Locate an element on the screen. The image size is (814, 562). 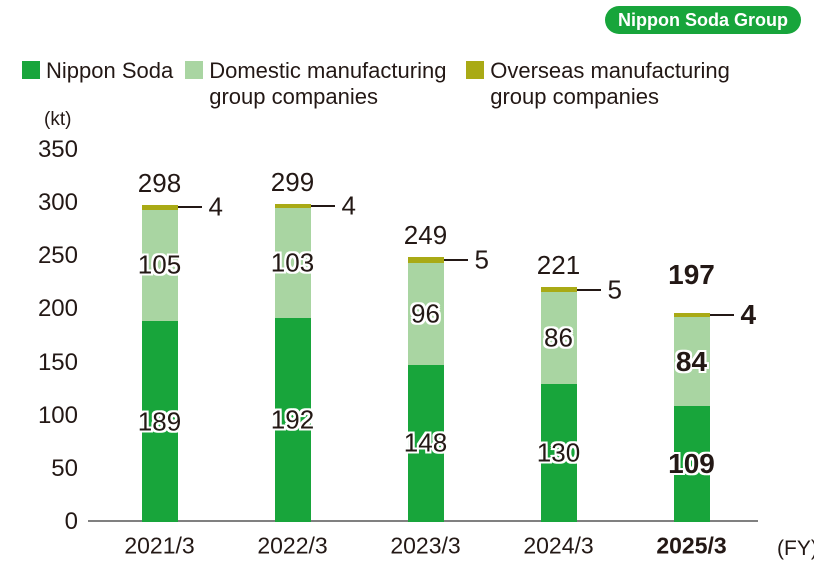
y-axis-unit-label: (kt) is located at coordinates (58, 119).